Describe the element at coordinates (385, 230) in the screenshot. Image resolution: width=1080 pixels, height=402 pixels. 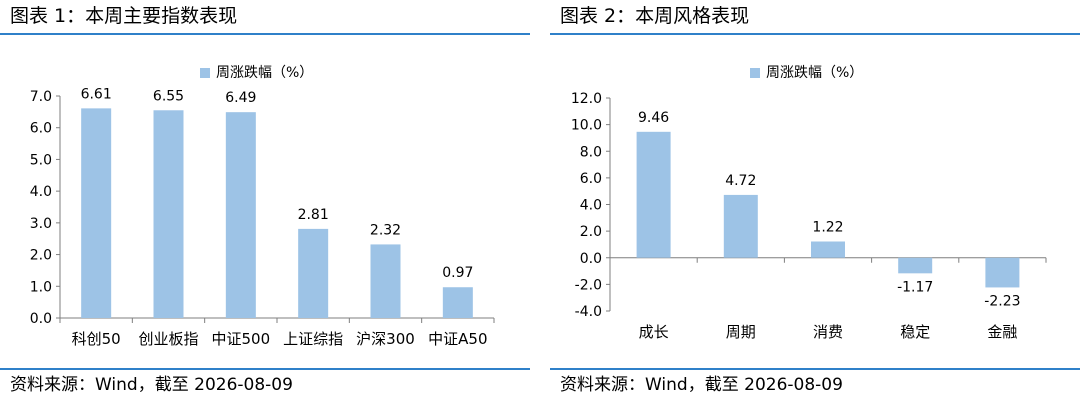
I see `data-label: 2.32` at that location.